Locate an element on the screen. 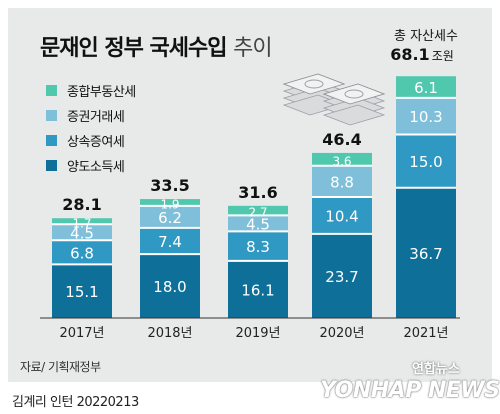  x-tick-label: 2020년 is located at coordinates (341, 333).